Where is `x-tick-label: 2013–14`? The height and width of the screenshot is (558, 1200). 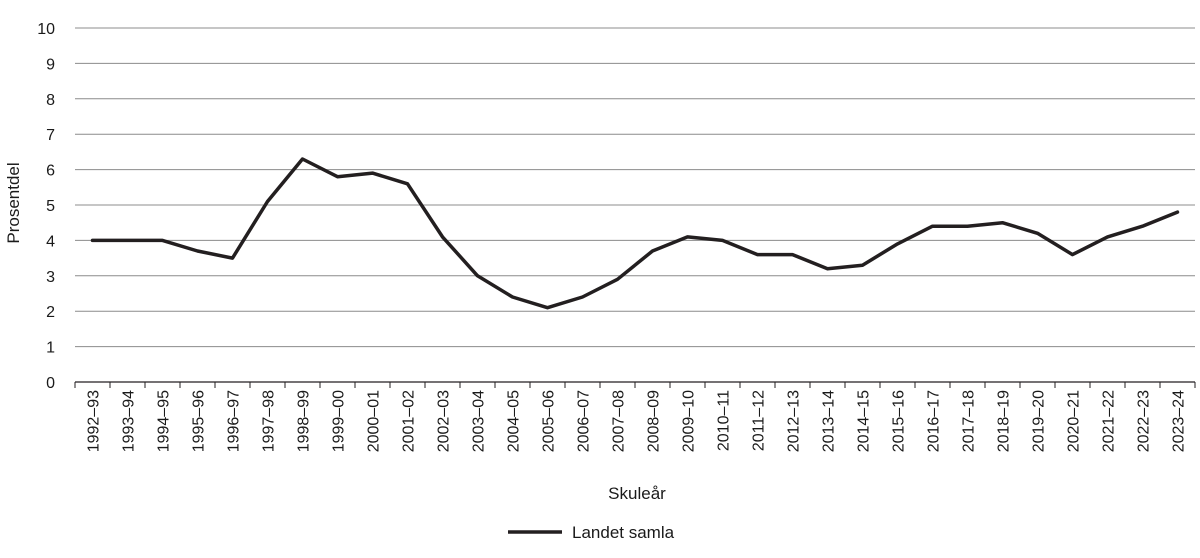
x-tick-label: 2013–14 is located at coordinates (829, 421).